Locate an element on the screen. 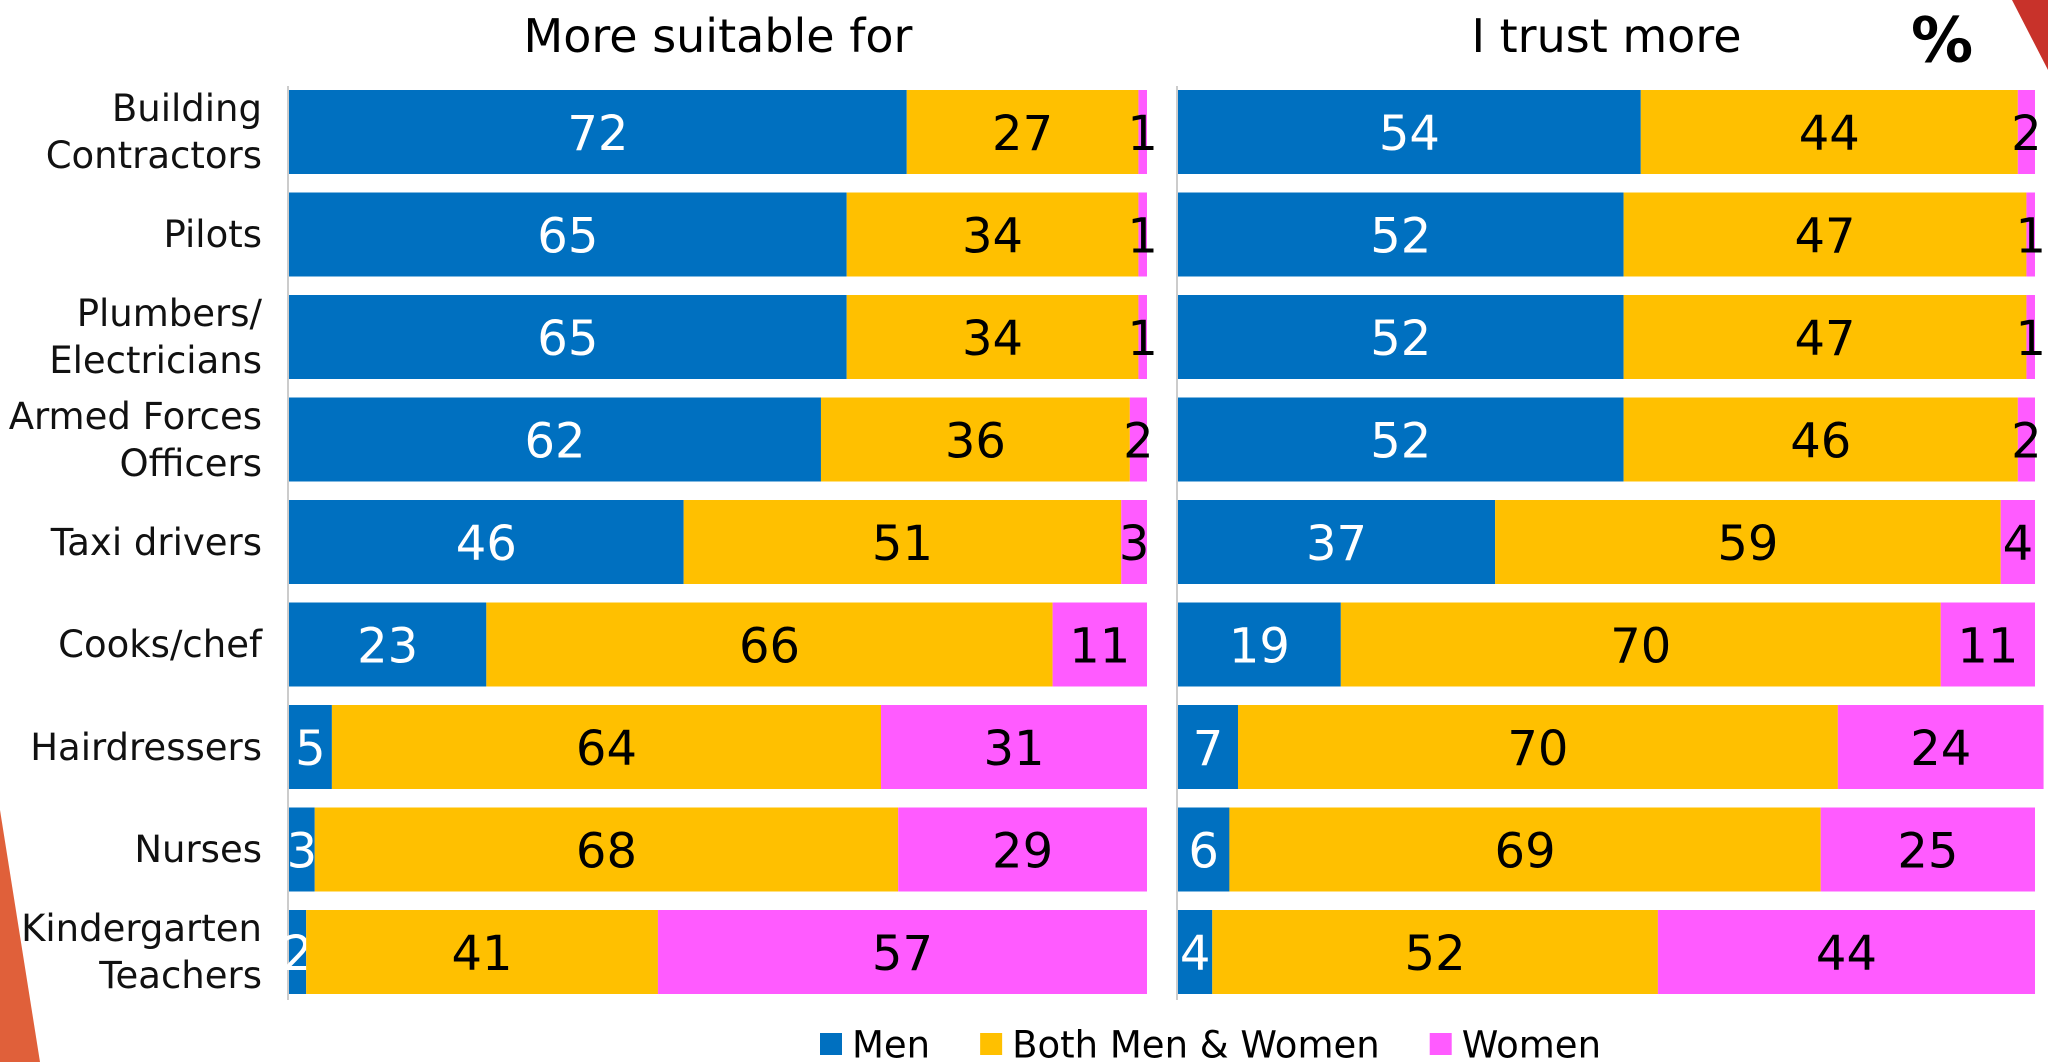 This screenshot has height=1062, width=2048. data-label: 24 is located at coordinates (1940, 749).